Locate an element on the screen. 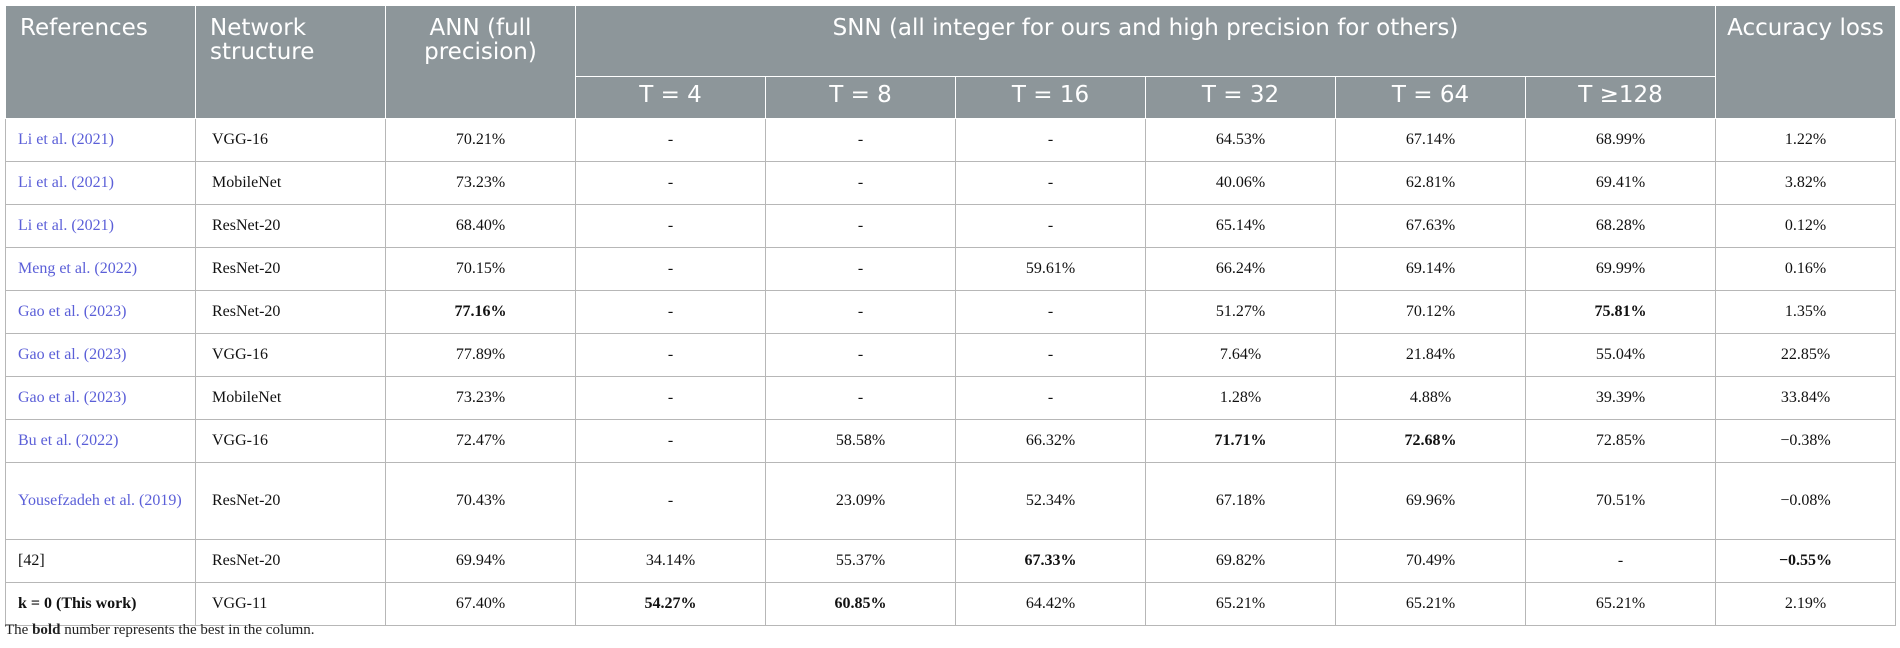 The image size is (1900, 648). loss-cell: 0.16% is located at coordinates (1805, 269).